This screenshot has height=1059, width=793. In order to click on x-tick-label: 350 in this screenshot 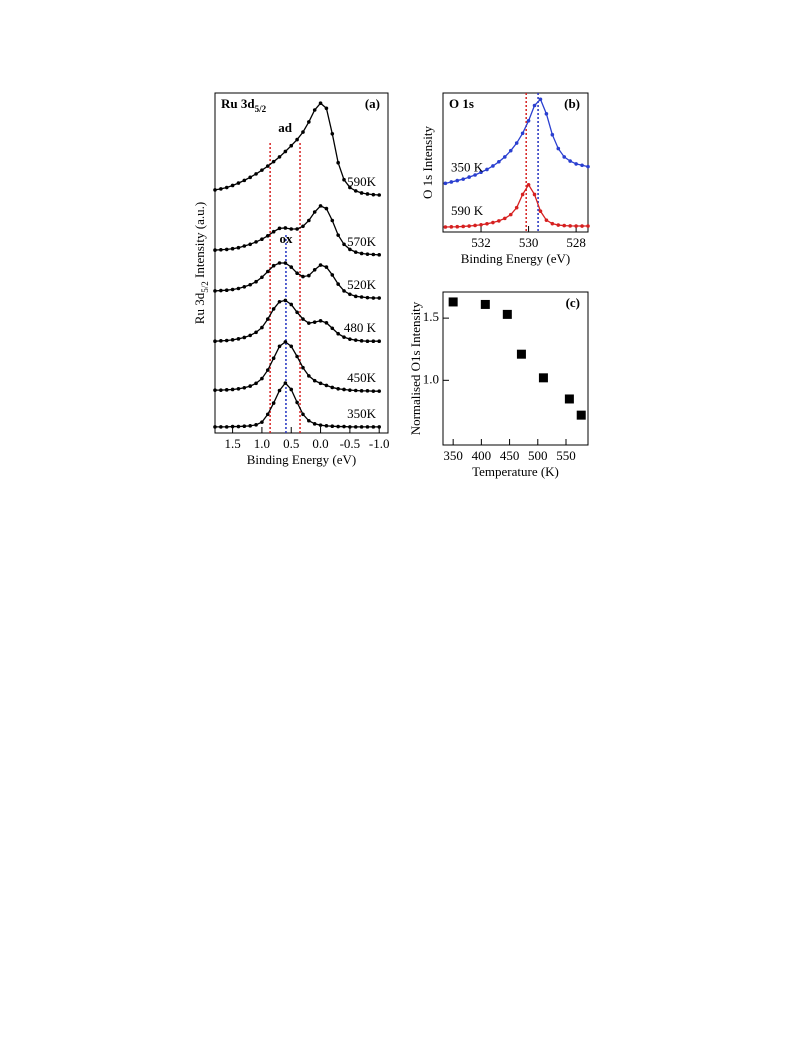, I will do `click(453, 455)`.